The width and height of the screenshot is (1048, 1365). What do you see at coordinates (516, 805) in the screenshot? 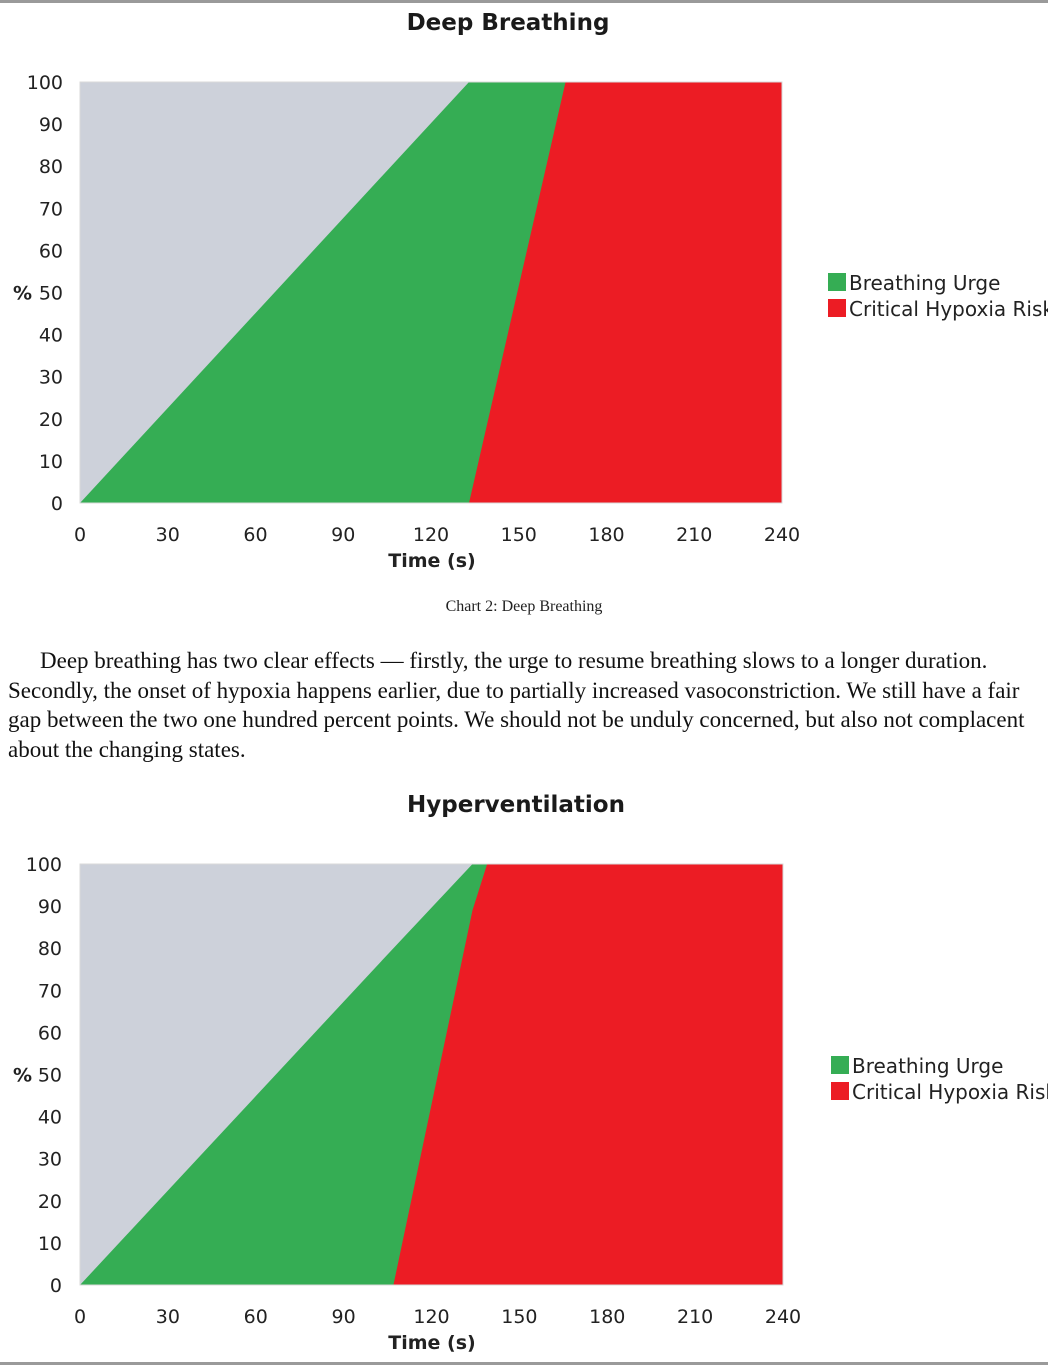
I see `chart-title: Hyperventilation` at bounding box center [516, 805].